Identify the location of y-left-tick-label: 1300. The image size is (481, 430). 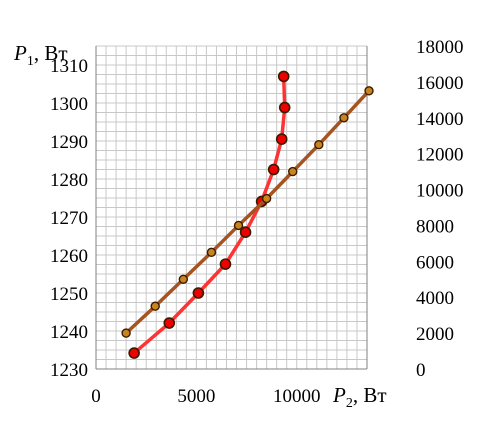
(69, 104).